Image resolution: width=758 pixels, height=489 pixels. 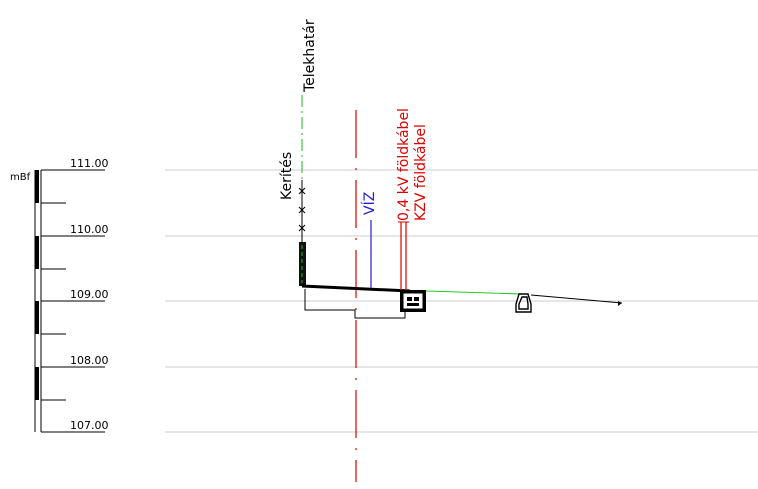 What do you see at coordinates (355, 304) in the screenshot?
I see `sidewalk-subbase` at bounding box center [355, 304].